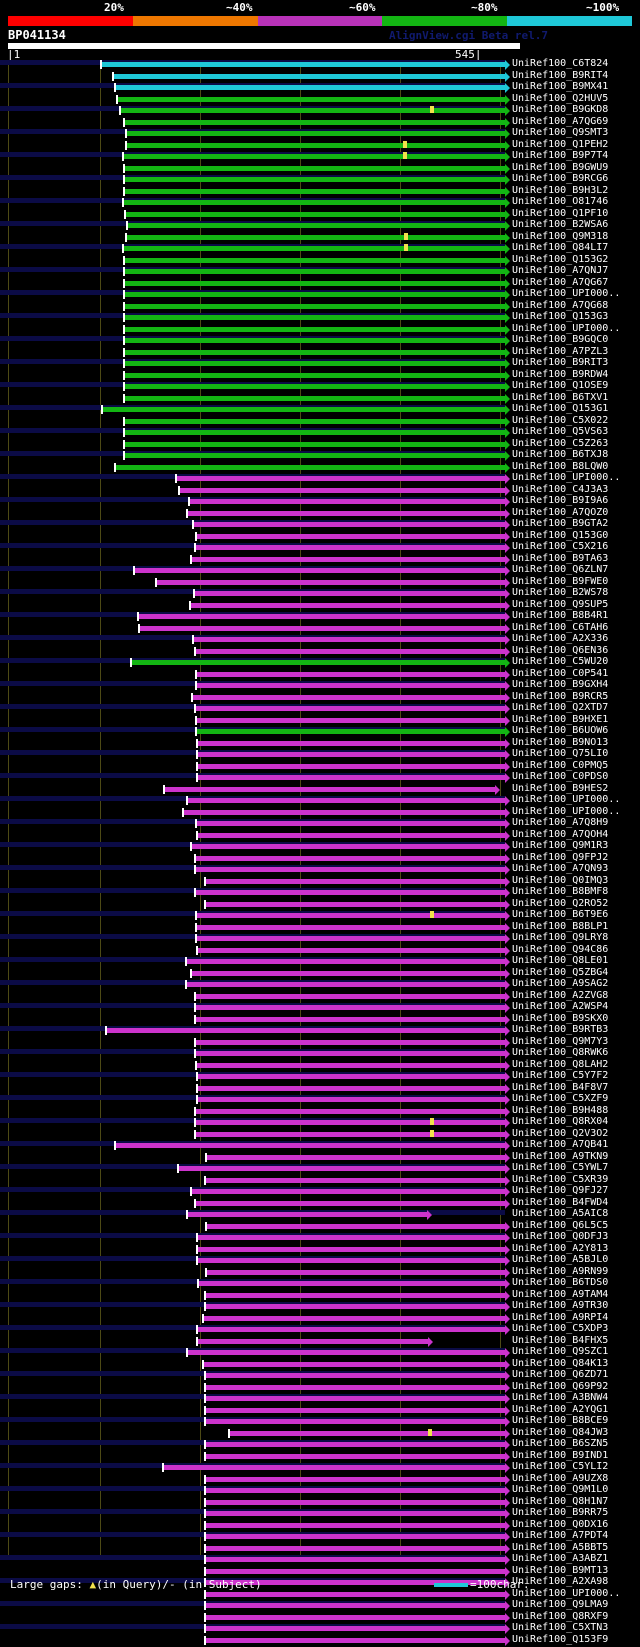  I want to click on hit-label: UniRef100_Q1PF10, so click(560, 213).